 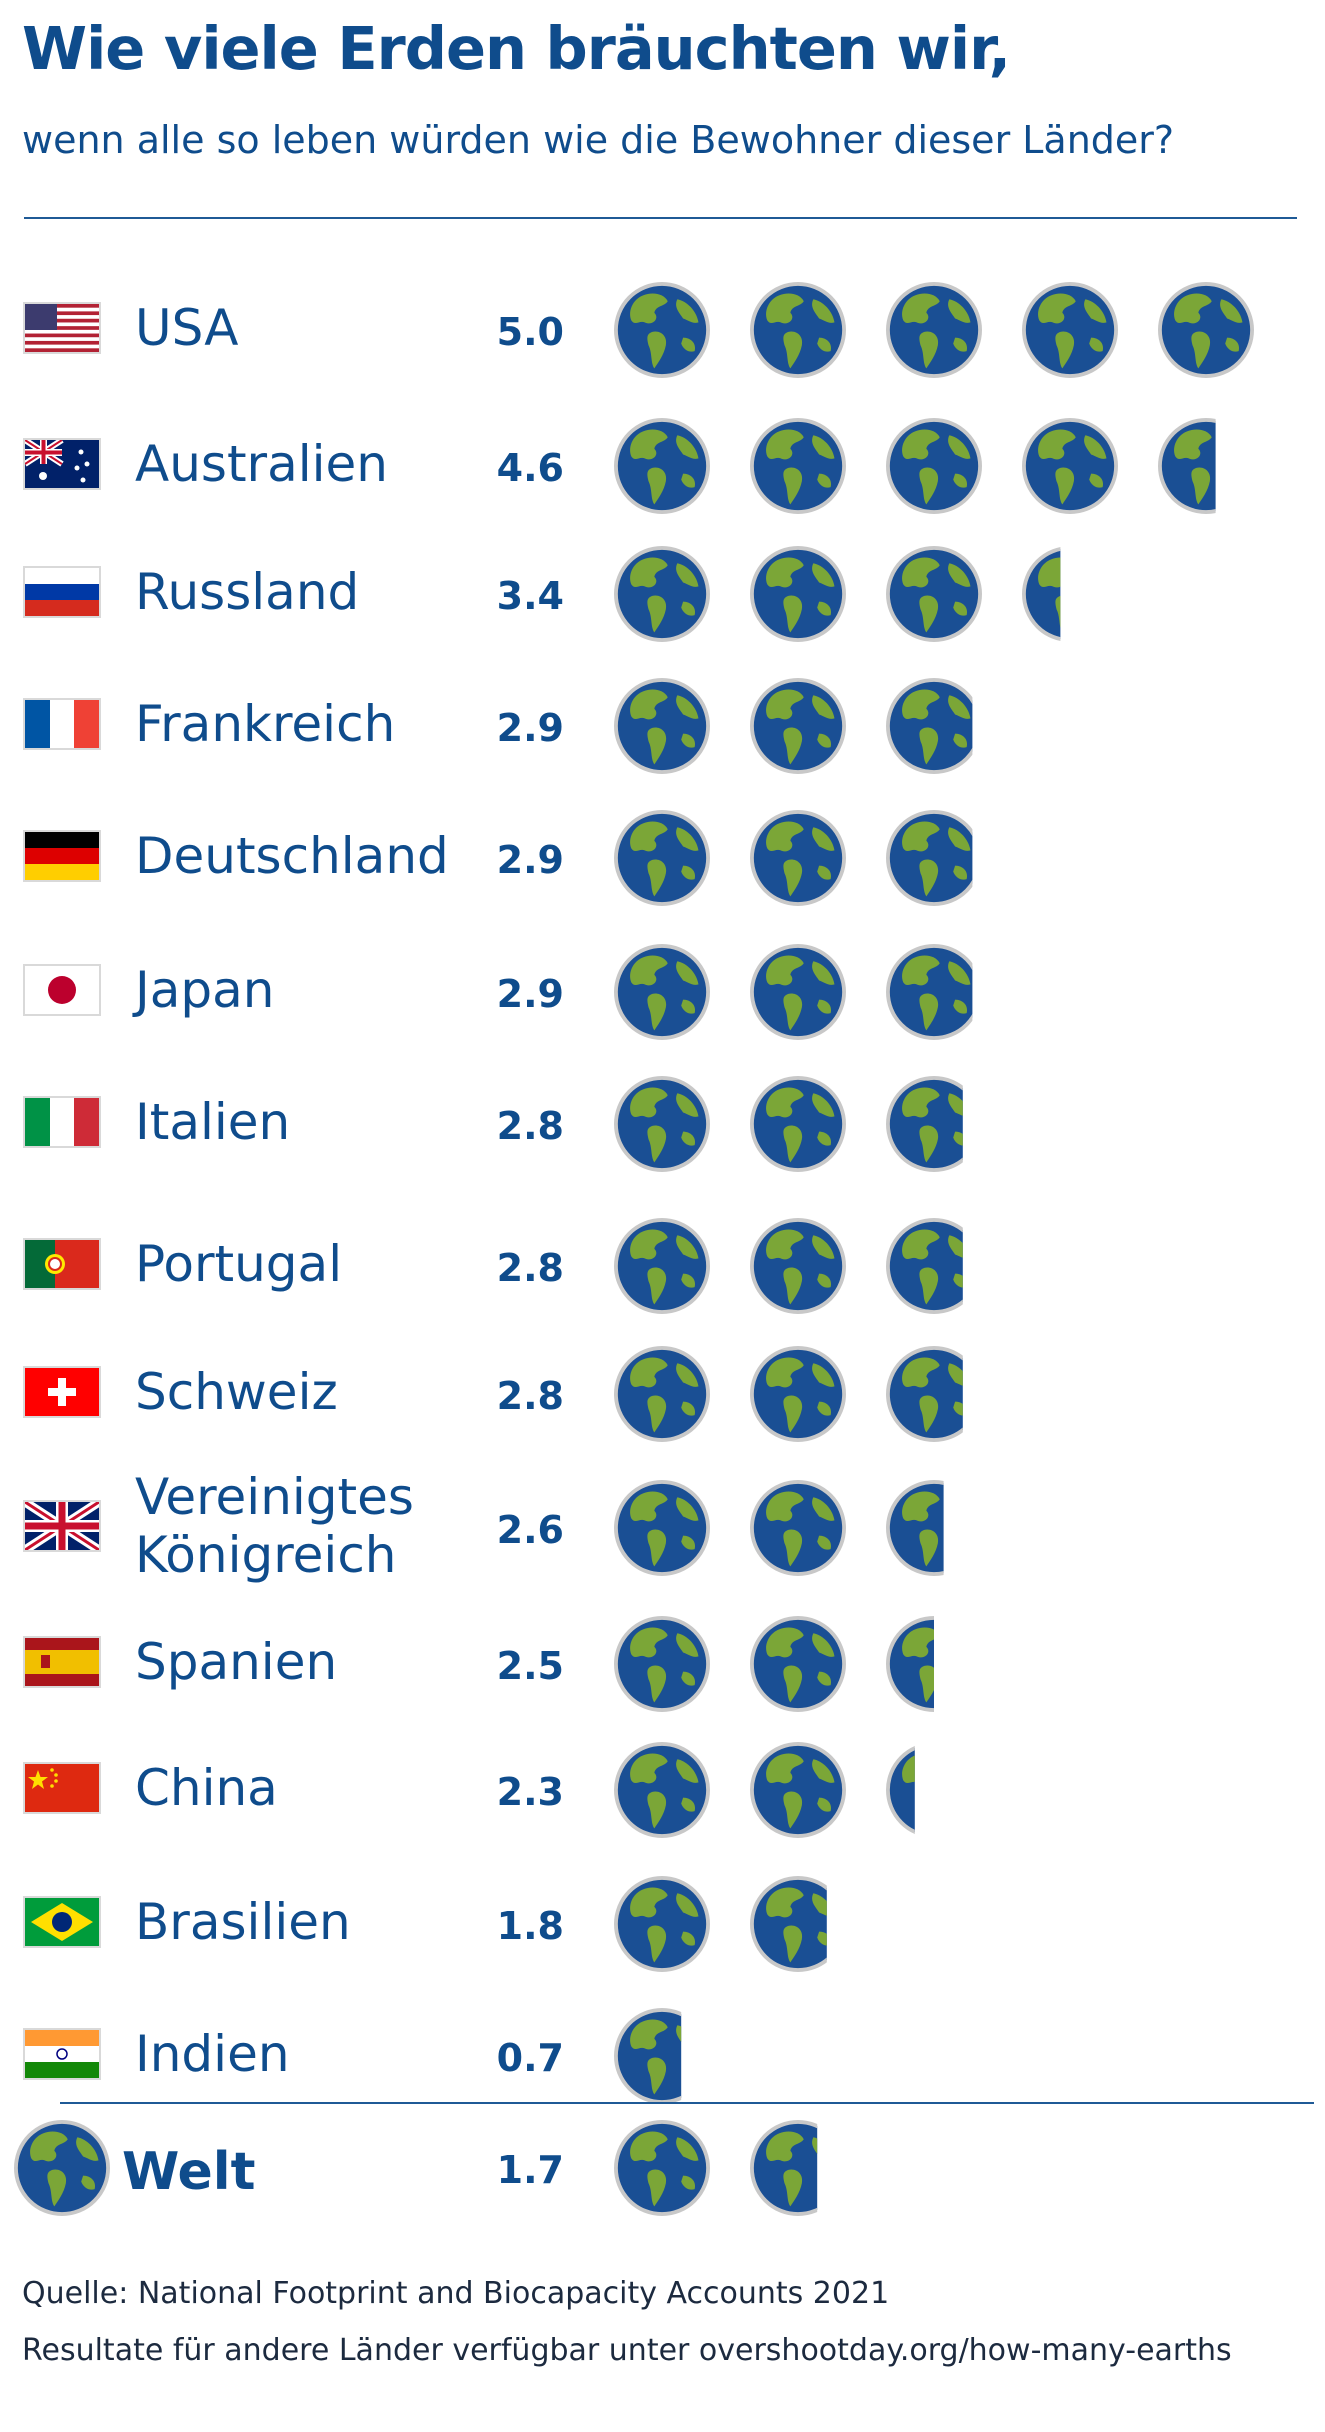 I want to click on flag-icon-us, so click(x=62, y=328).